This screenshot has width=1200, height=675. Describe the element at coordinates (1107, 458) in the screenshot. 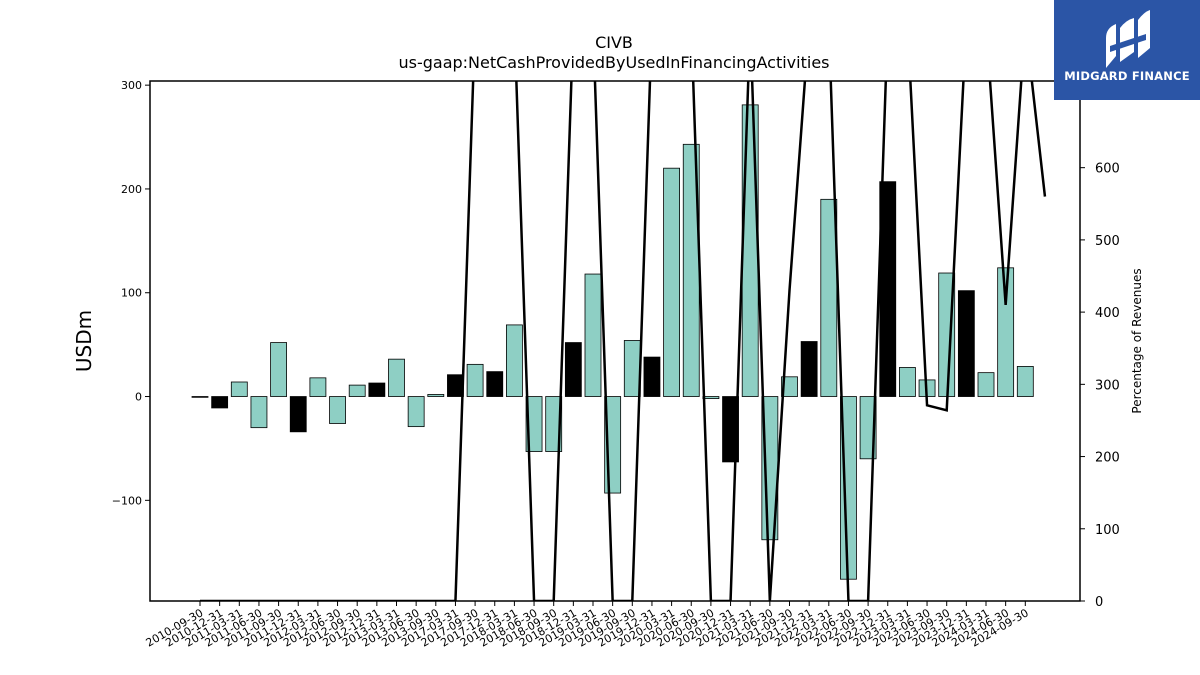

I see `y2-tick-label: 200` at that location.